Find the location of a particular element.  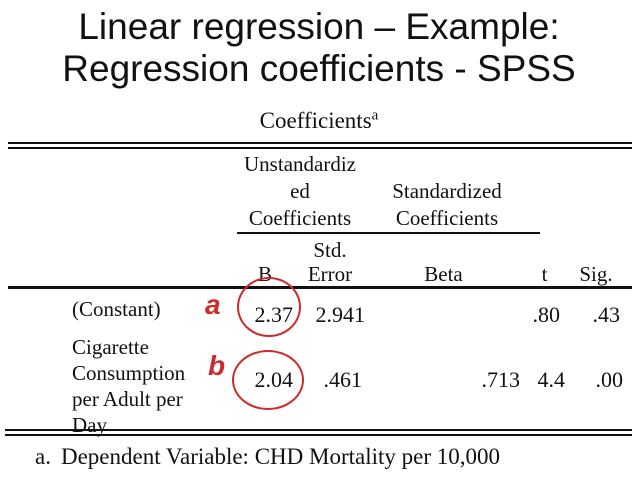

annotation-label-a: a is located at coordinates (213, 304).